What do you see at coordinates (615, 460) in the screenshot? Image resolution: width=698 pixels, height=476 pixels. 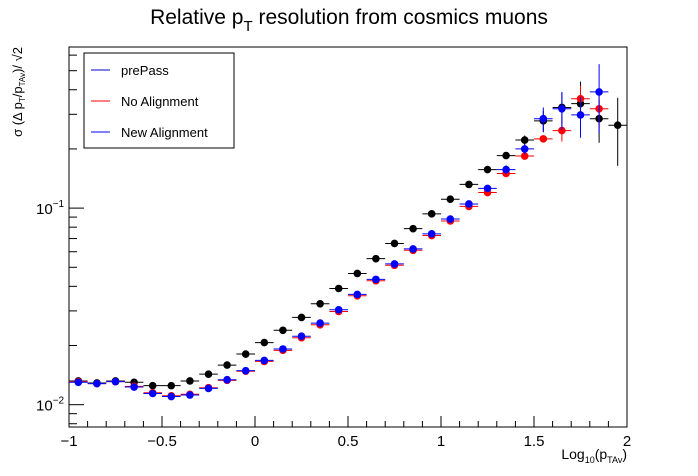 I see `x-axis-label-b-sub: TAv` at bounding box center [615, 460].